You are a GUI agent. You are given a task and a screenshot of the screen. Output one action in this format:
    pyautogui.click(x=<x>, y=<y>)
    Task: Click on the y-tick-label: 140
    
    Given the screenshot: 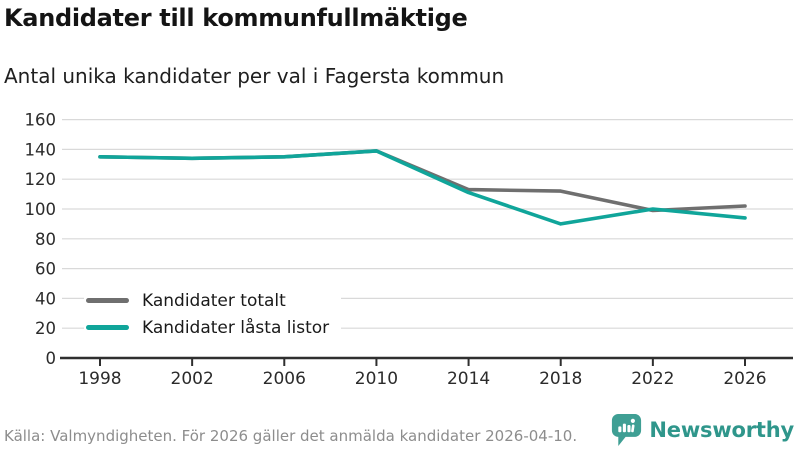 What is the action you would take?
    pyautogui.click(x=41, y=149)
    